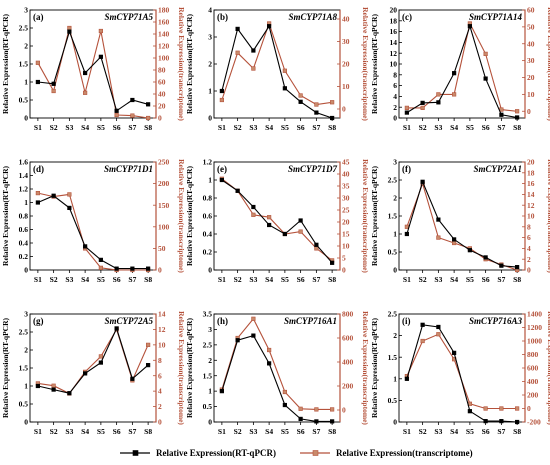 Image resolution: width=550 pixels, height=465 pixels. What do you see at coordinates (531, 216) in the screenshot?
I see `right-tick-label: 10` at bounding box center [531, 216].